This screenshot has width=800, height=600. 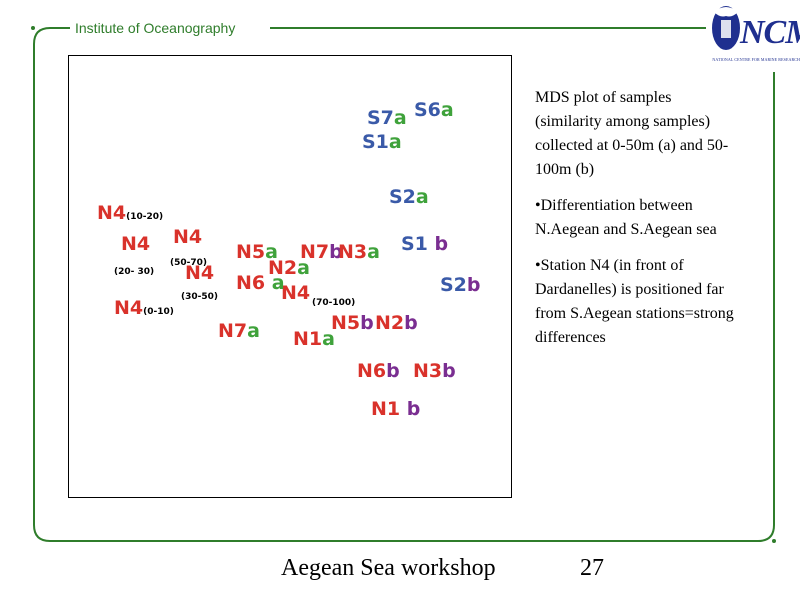 What do you see at coordinates (396, 323) in the screenshot?
I see `point-n2b: N2b` at bounding box center [396, 323].